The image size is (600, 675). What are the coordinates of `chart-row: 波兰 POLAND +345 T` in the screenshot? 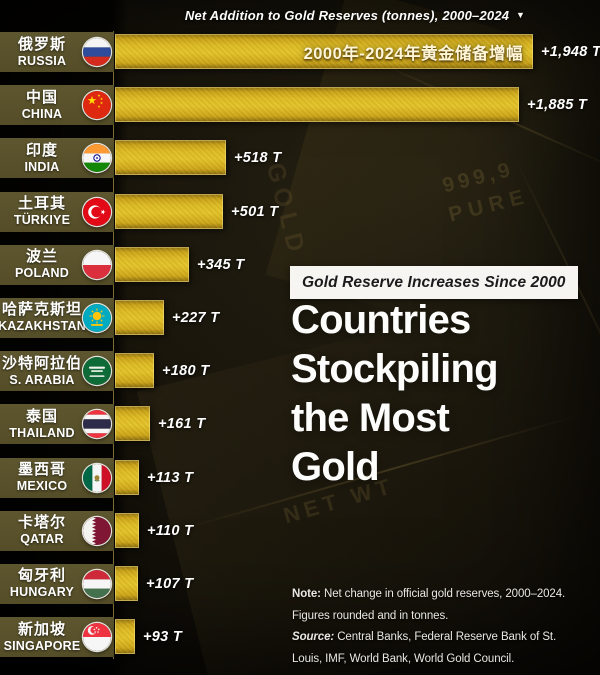 It's located at (300, 270).